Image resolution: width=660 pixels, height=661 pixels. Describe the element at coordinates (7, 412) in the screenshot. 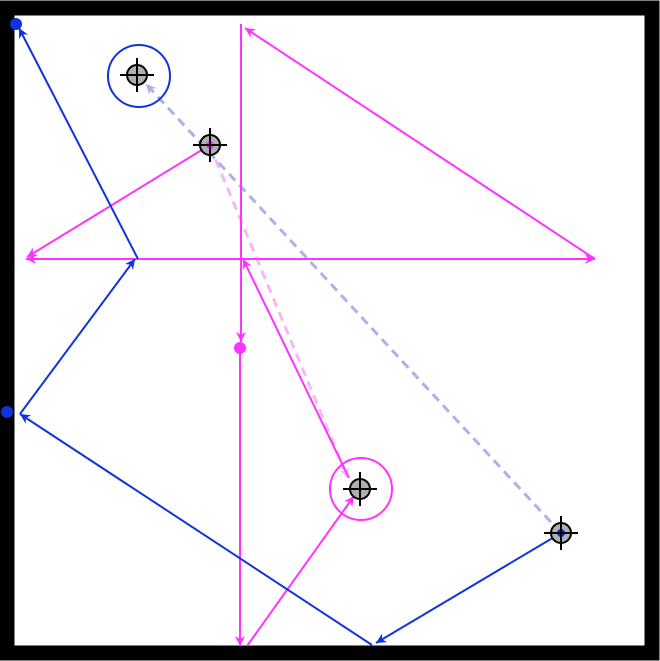

I see `blue-dot-left-edge` at that location.